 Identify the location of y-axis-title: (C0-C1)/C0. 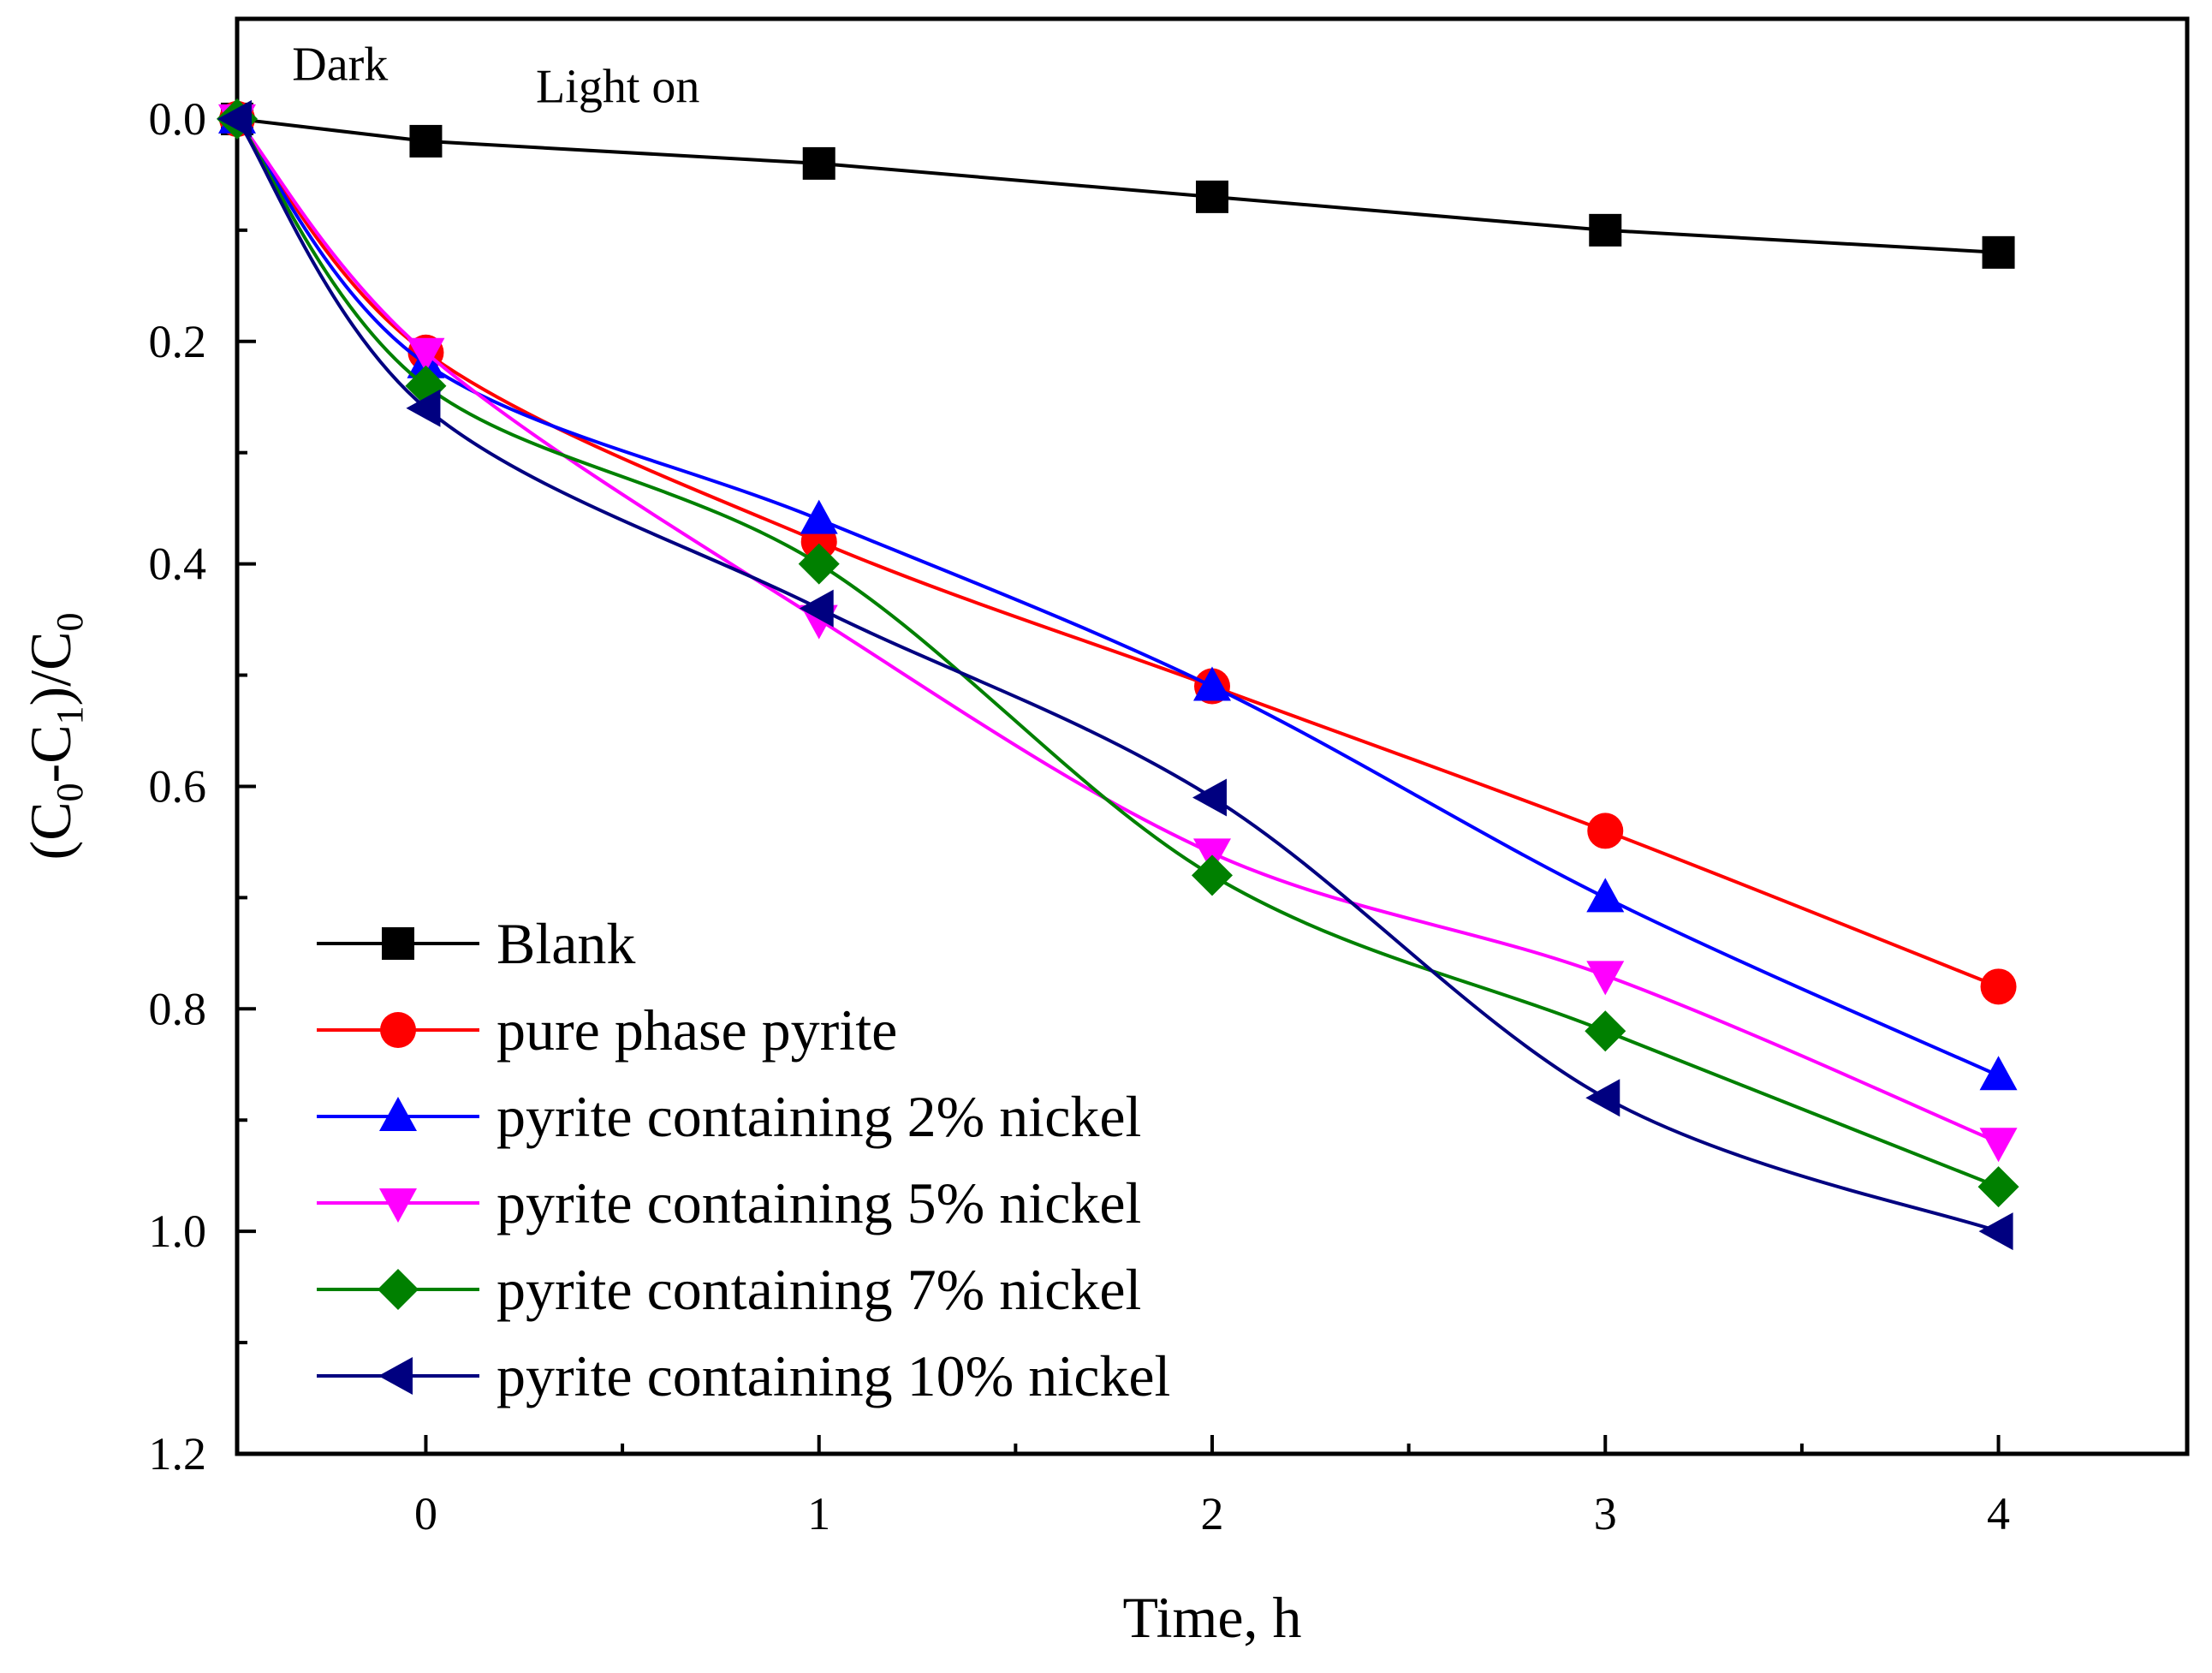
(55, 736).